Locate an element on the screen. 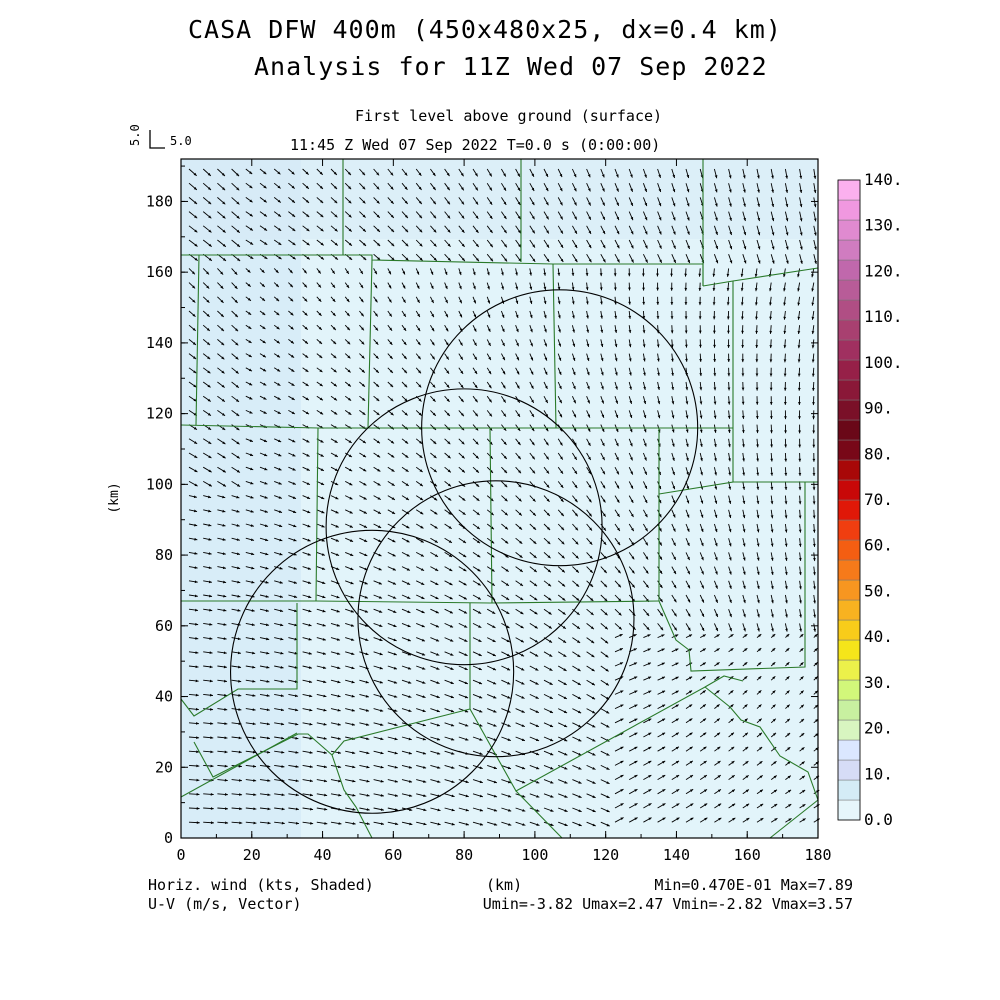 Image resolution: width=1000 pixels, height=1000 pixels. colorbar-swatch is located at coordinates (849, 810).